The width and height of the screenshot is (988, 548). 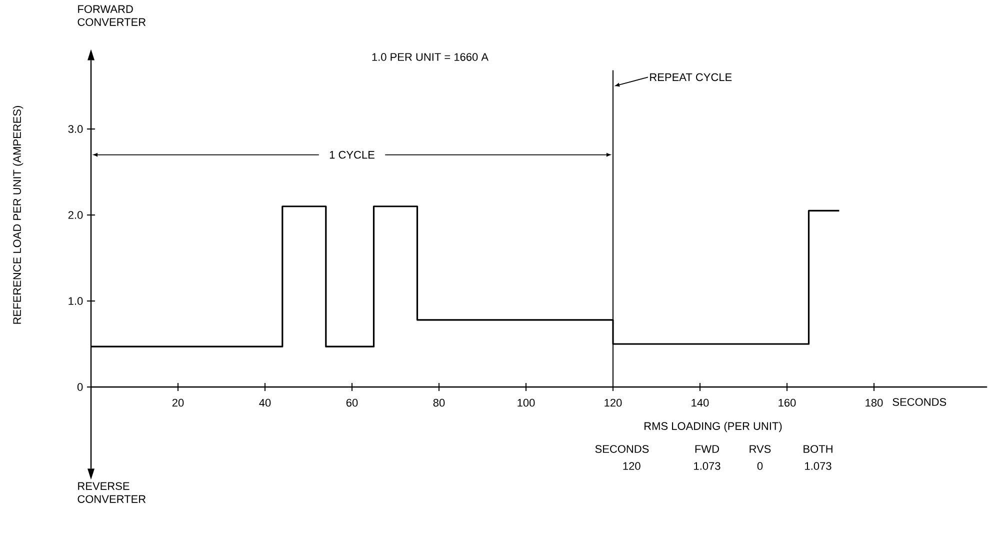 I want to click on x-tick-label: 20, so click(x=178, y=402).